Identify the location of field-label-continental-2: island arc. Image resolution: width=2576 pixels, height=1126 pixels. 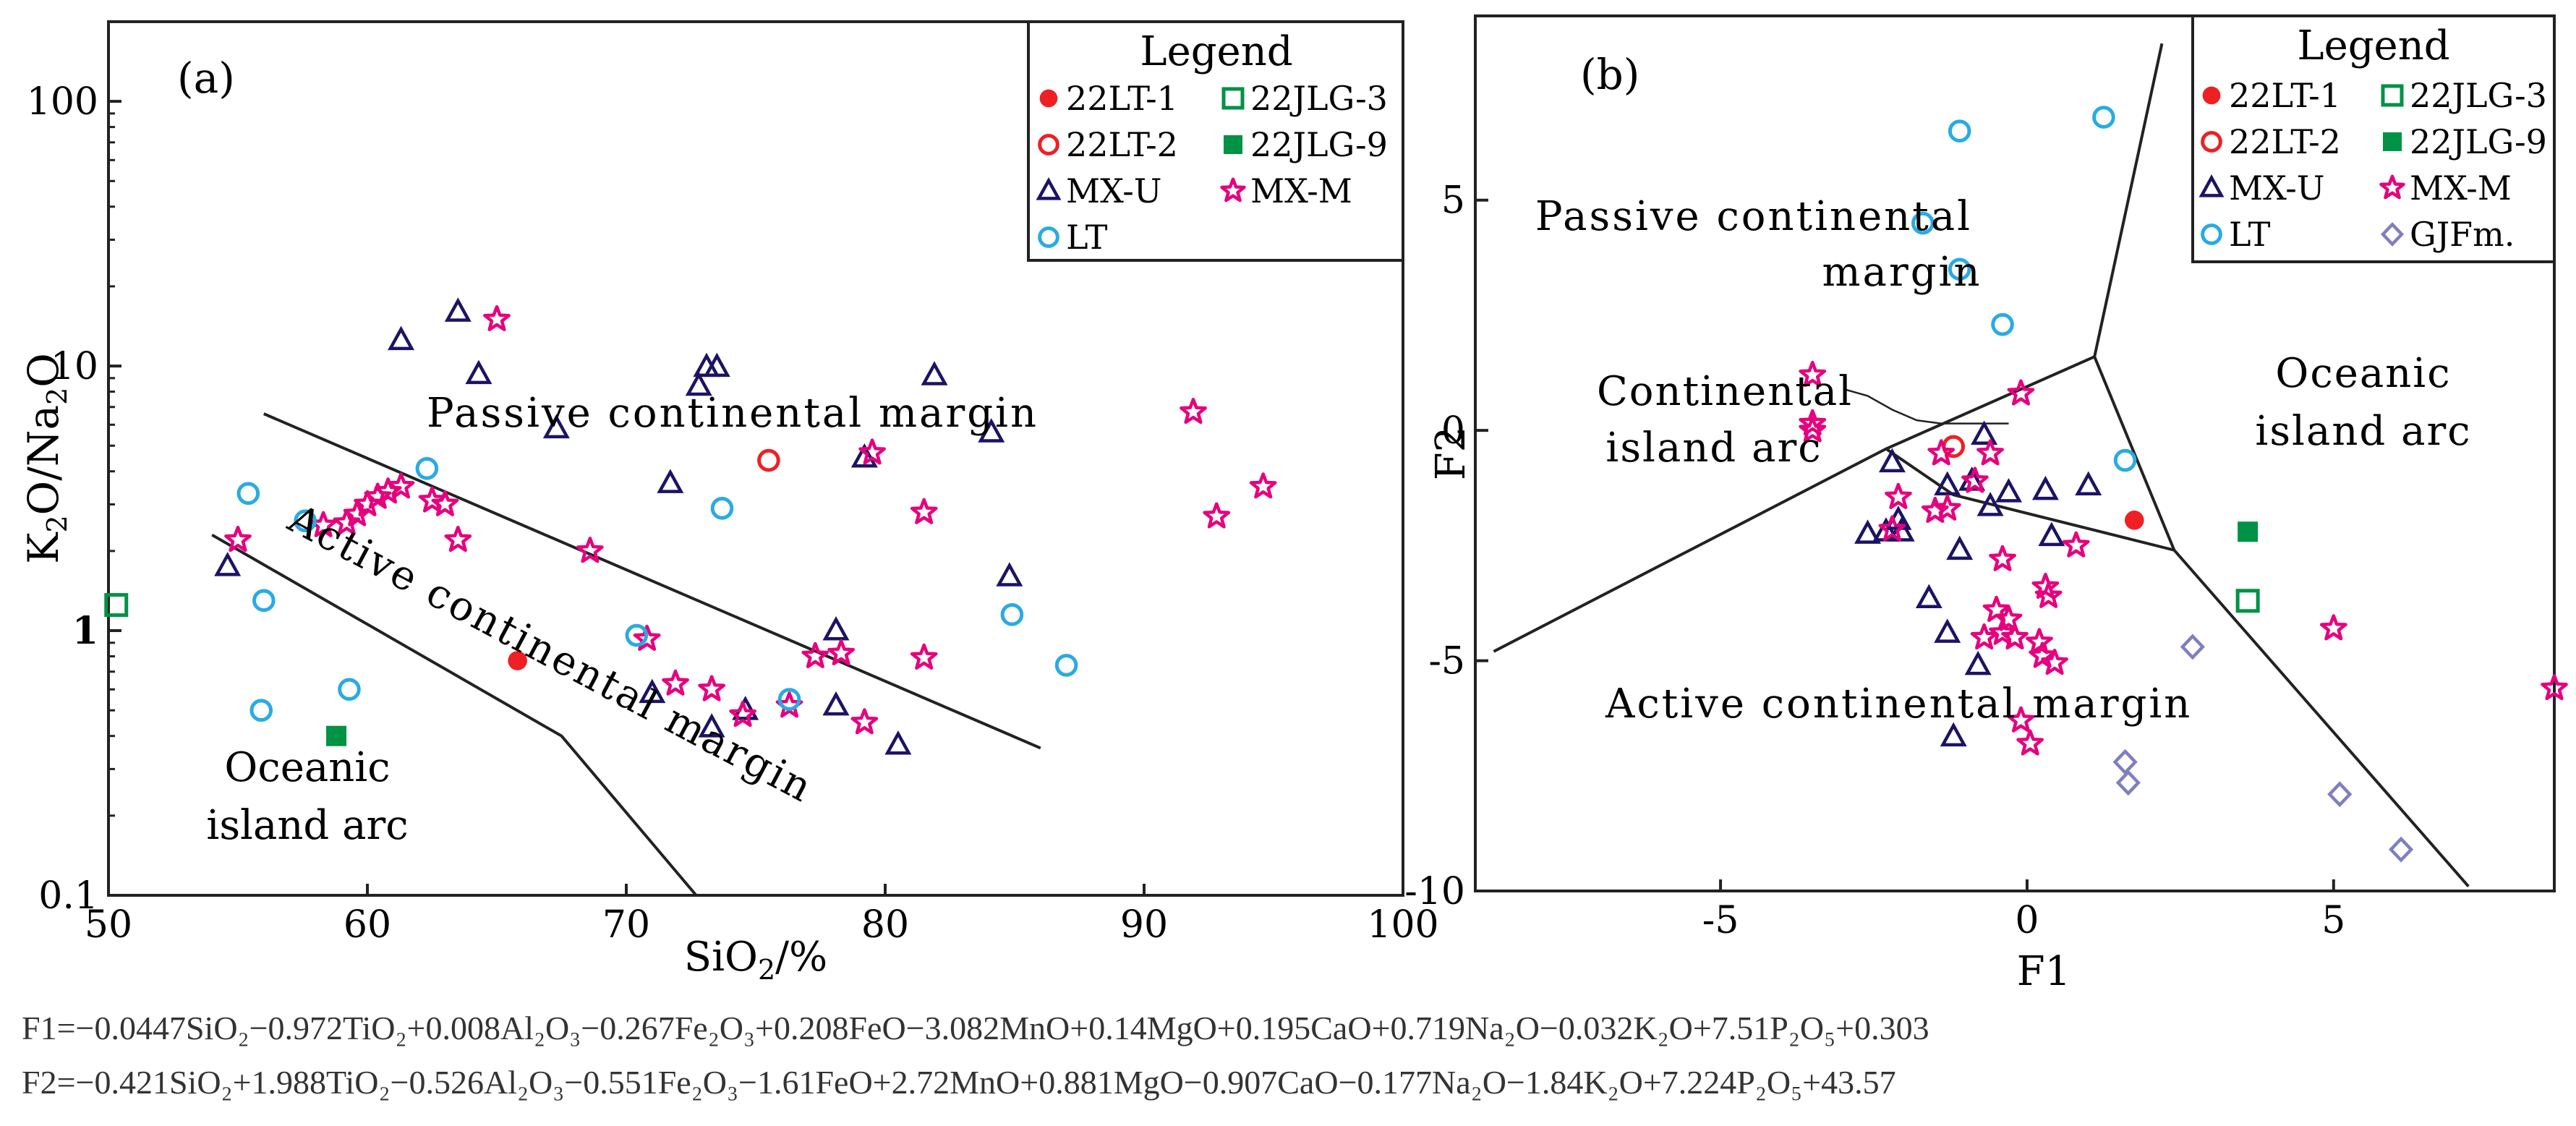
(1713, 448).